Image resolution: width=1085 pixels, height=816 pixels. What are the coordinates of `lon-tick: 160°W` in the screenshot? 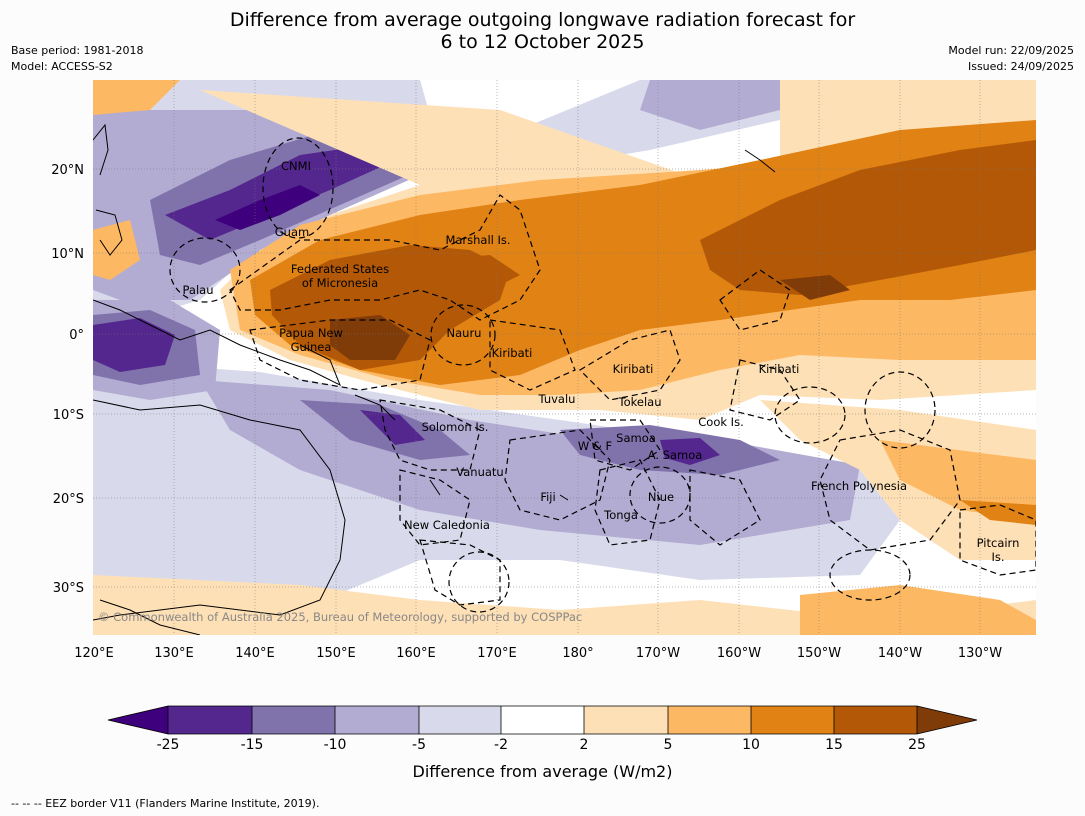 It's located at (739, 653).